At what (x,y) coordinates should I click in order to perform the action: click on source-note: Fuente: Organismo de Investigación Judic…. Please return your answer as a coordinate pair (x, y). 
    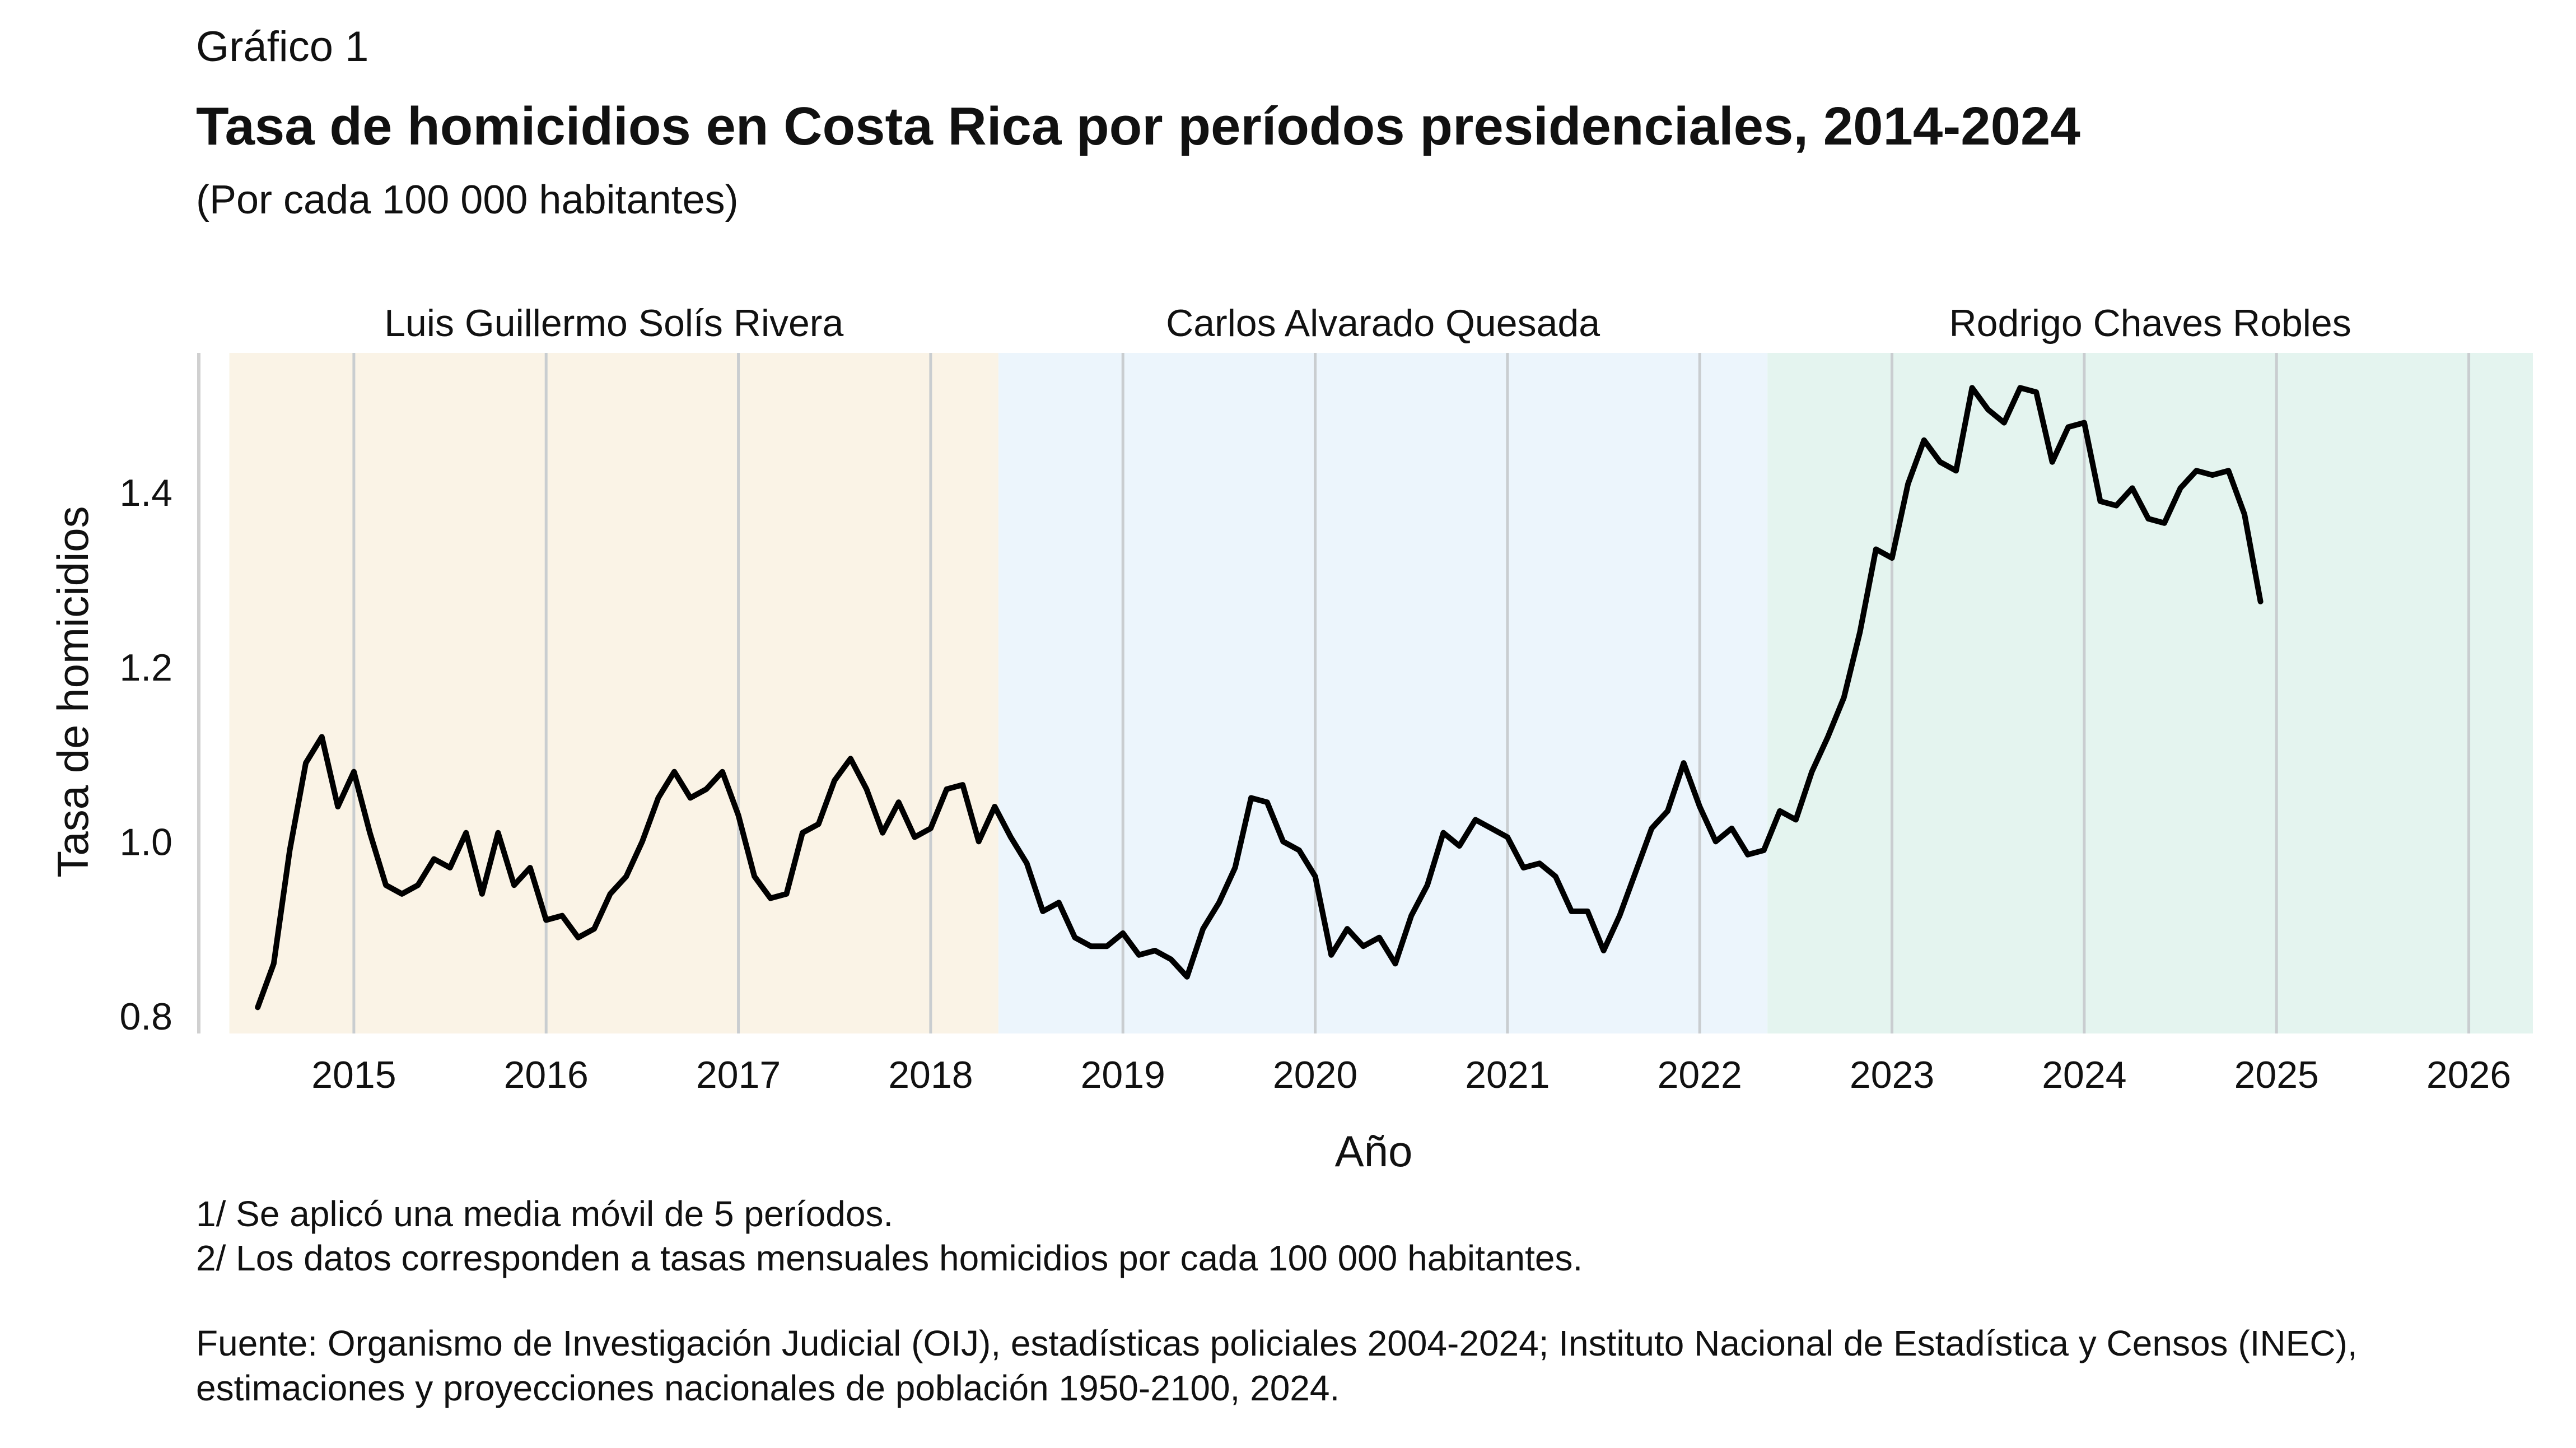
    Looking at the image, I should click on (1277, 1365).